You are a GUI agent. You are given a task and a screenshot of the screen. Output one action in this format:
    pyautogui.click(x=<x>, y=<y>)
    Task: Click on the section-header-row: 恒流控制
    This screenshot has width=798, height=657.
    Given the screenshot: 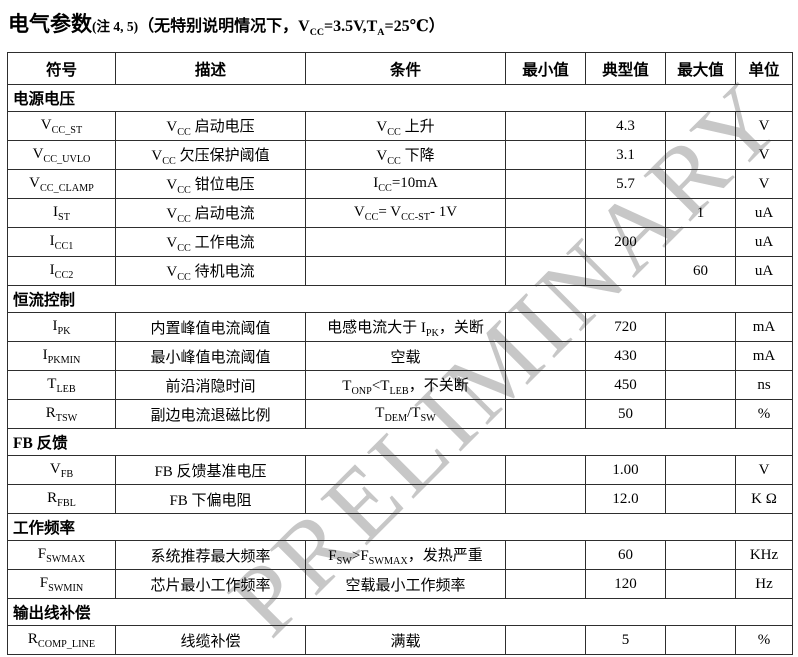 What is the action you would take?
    pyautogui.click(x=400, y=299)
    